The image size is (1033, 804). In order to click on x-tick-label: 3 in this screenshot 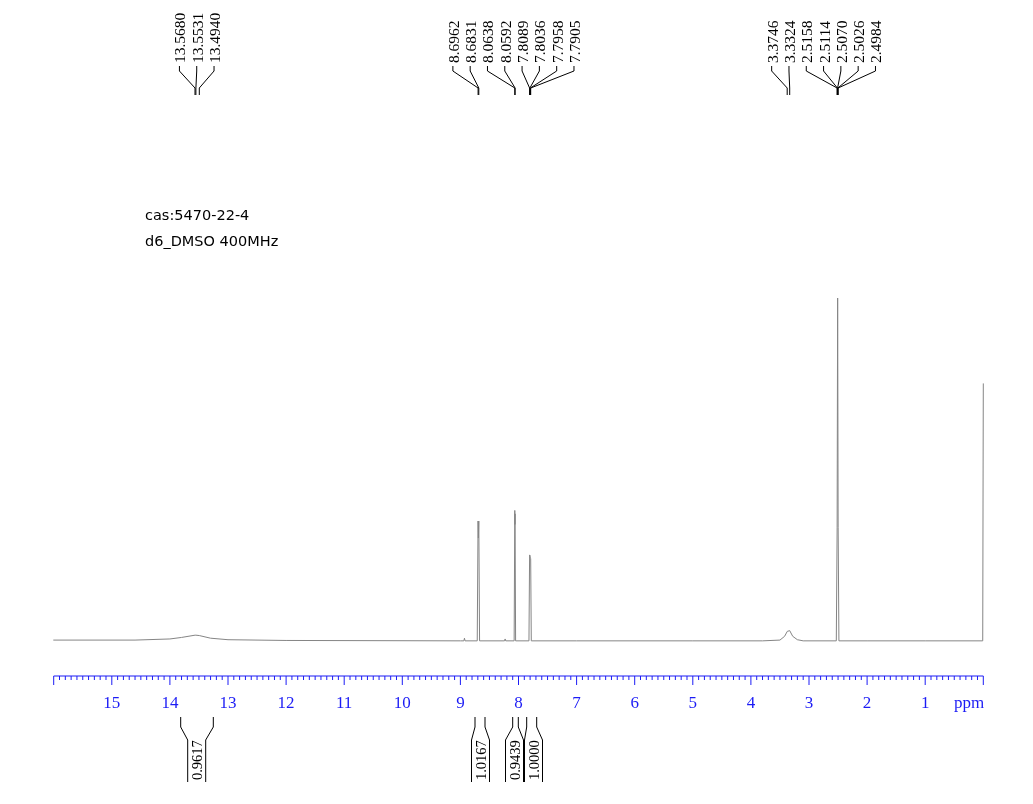, I will do `click(809, 702)`.